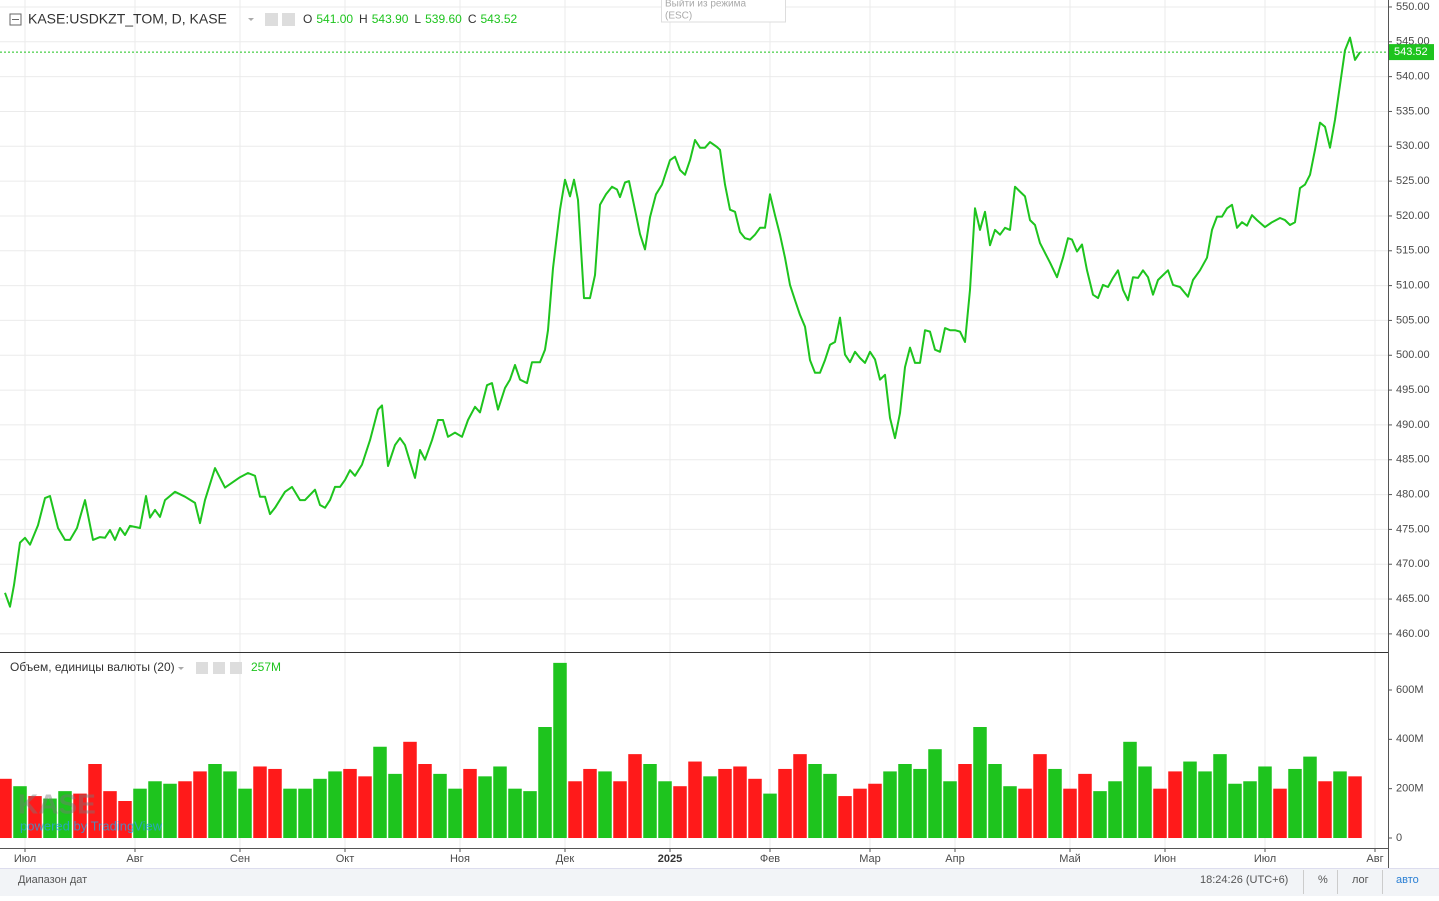 Image resolution: width=1439 pixels, height=901 pixels. What do you see at coordinates (1413, 425) in the screenshot?
I see `y-tick-label: 490.00` at bounding box center [1413, 425].